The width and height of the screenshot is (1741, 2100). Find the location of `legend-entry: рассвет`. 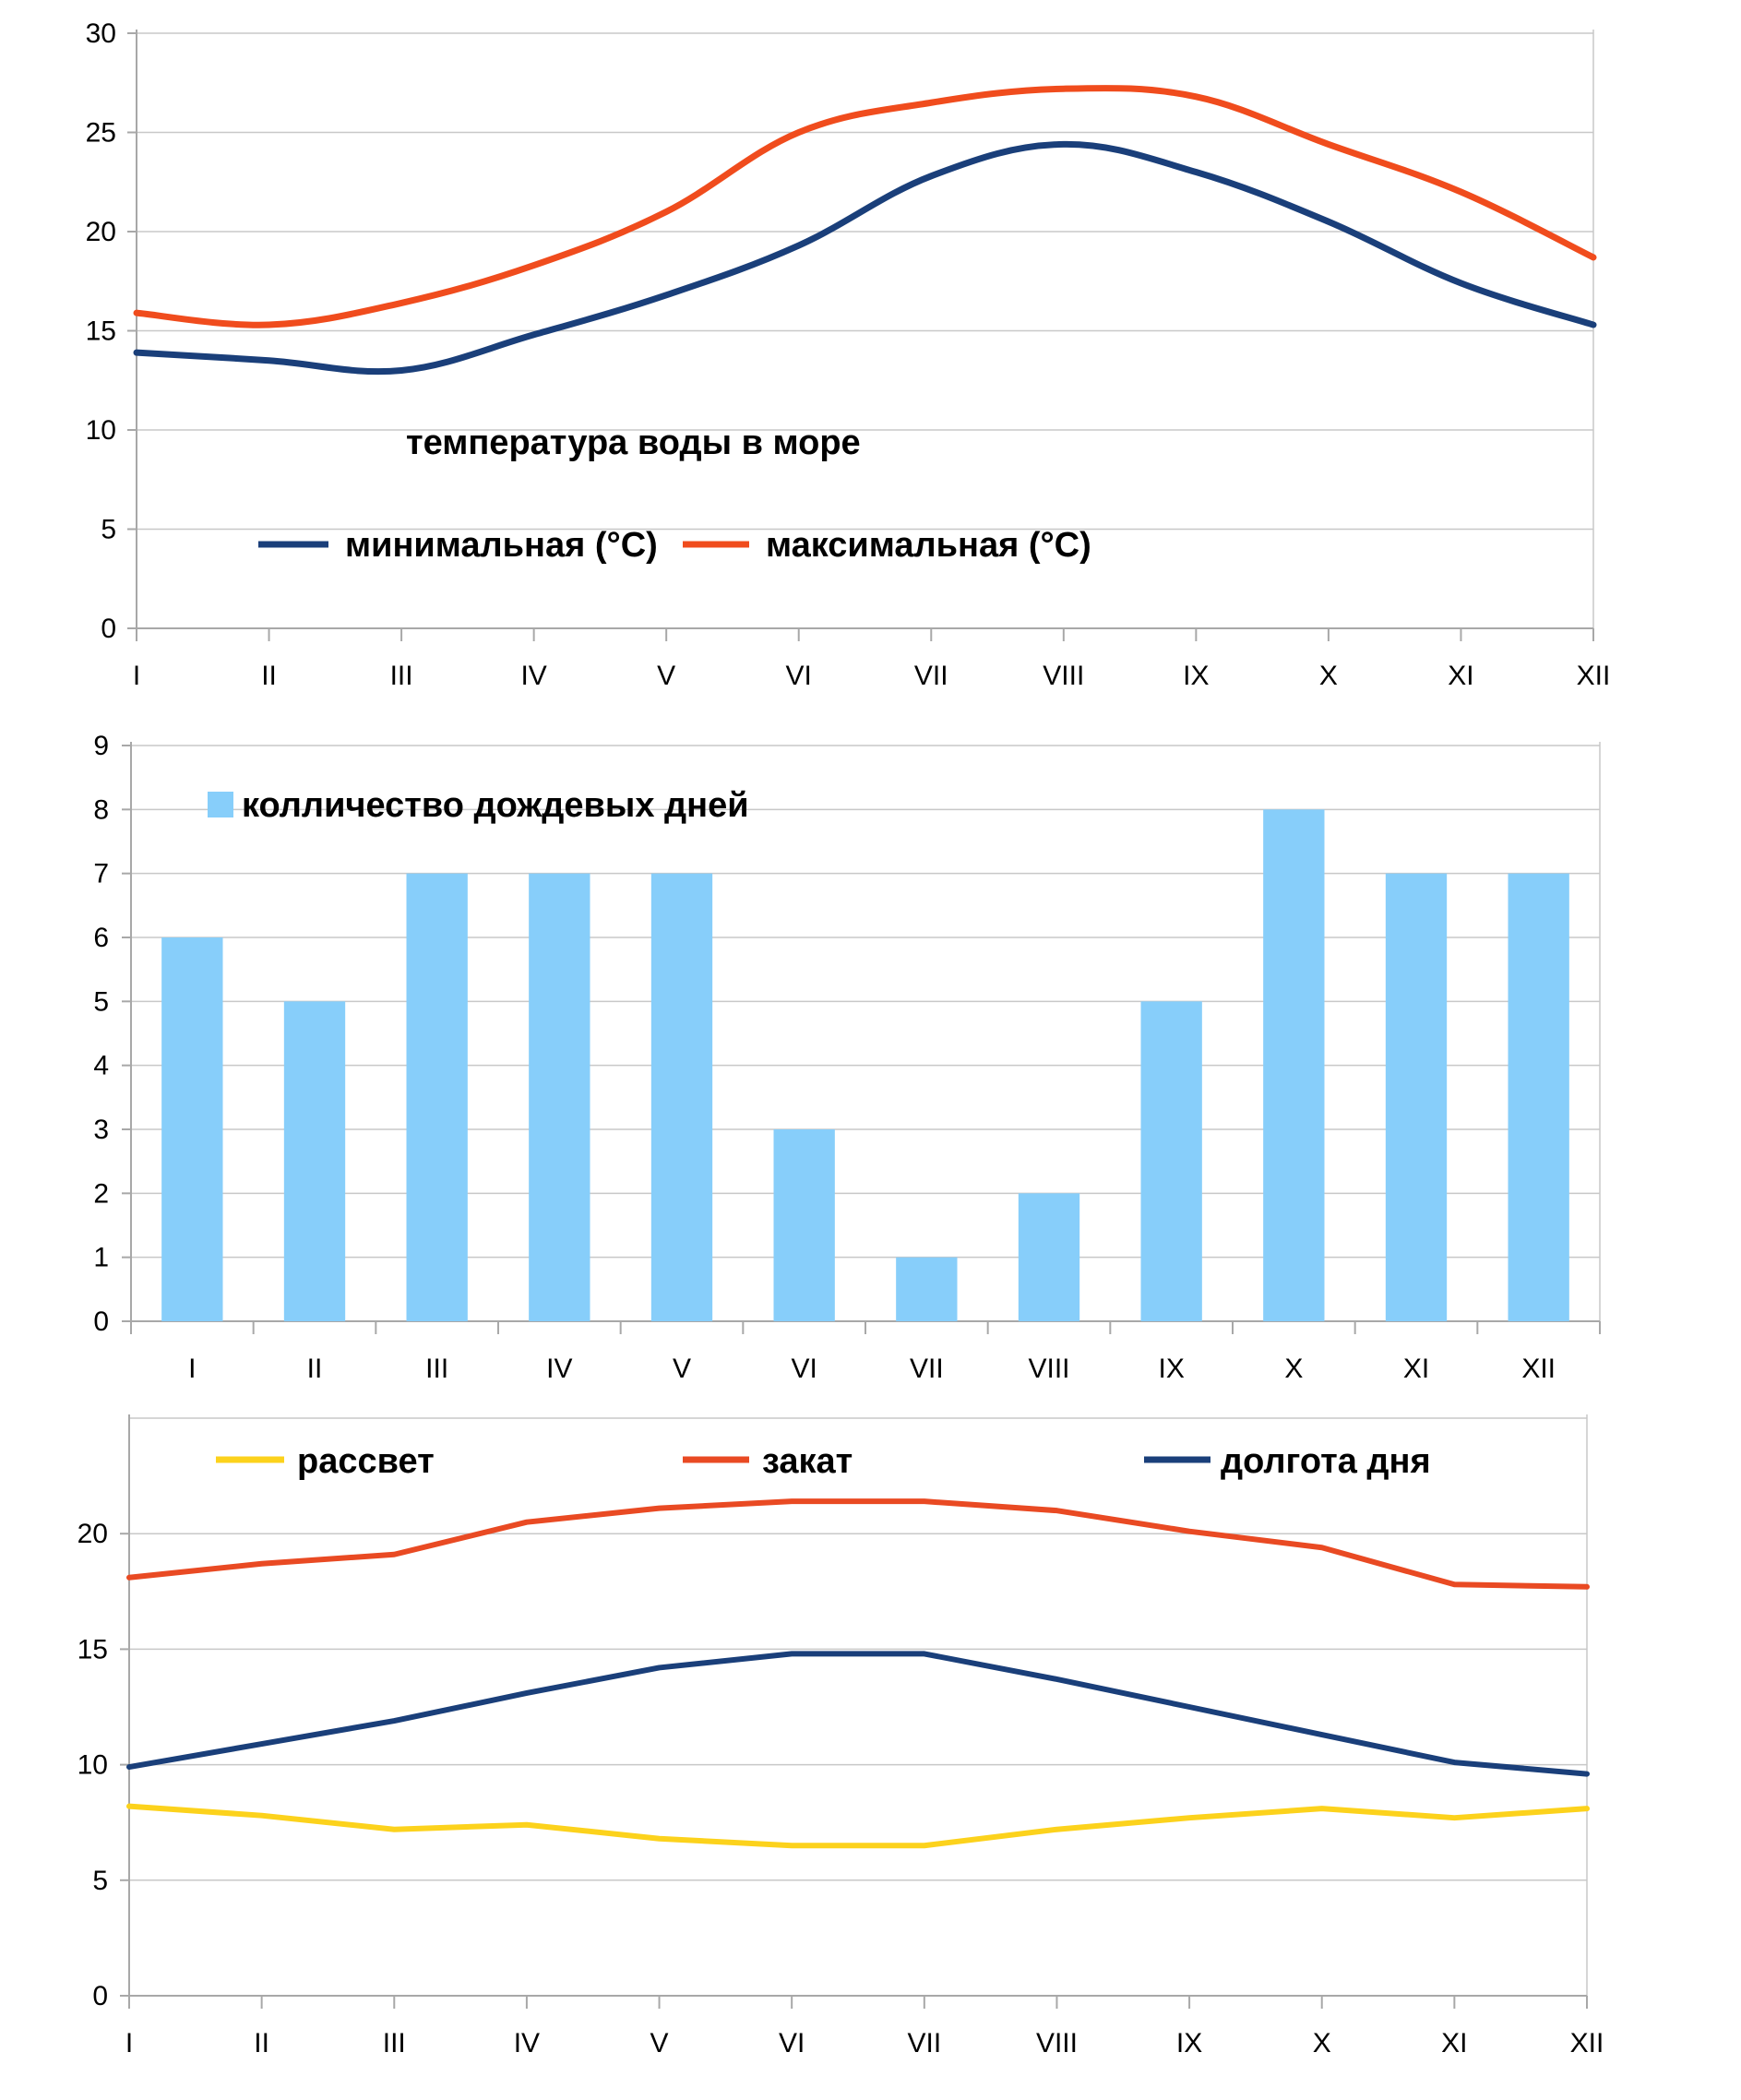

legend-entry: рассвет is located at coordinates (325, 1461).